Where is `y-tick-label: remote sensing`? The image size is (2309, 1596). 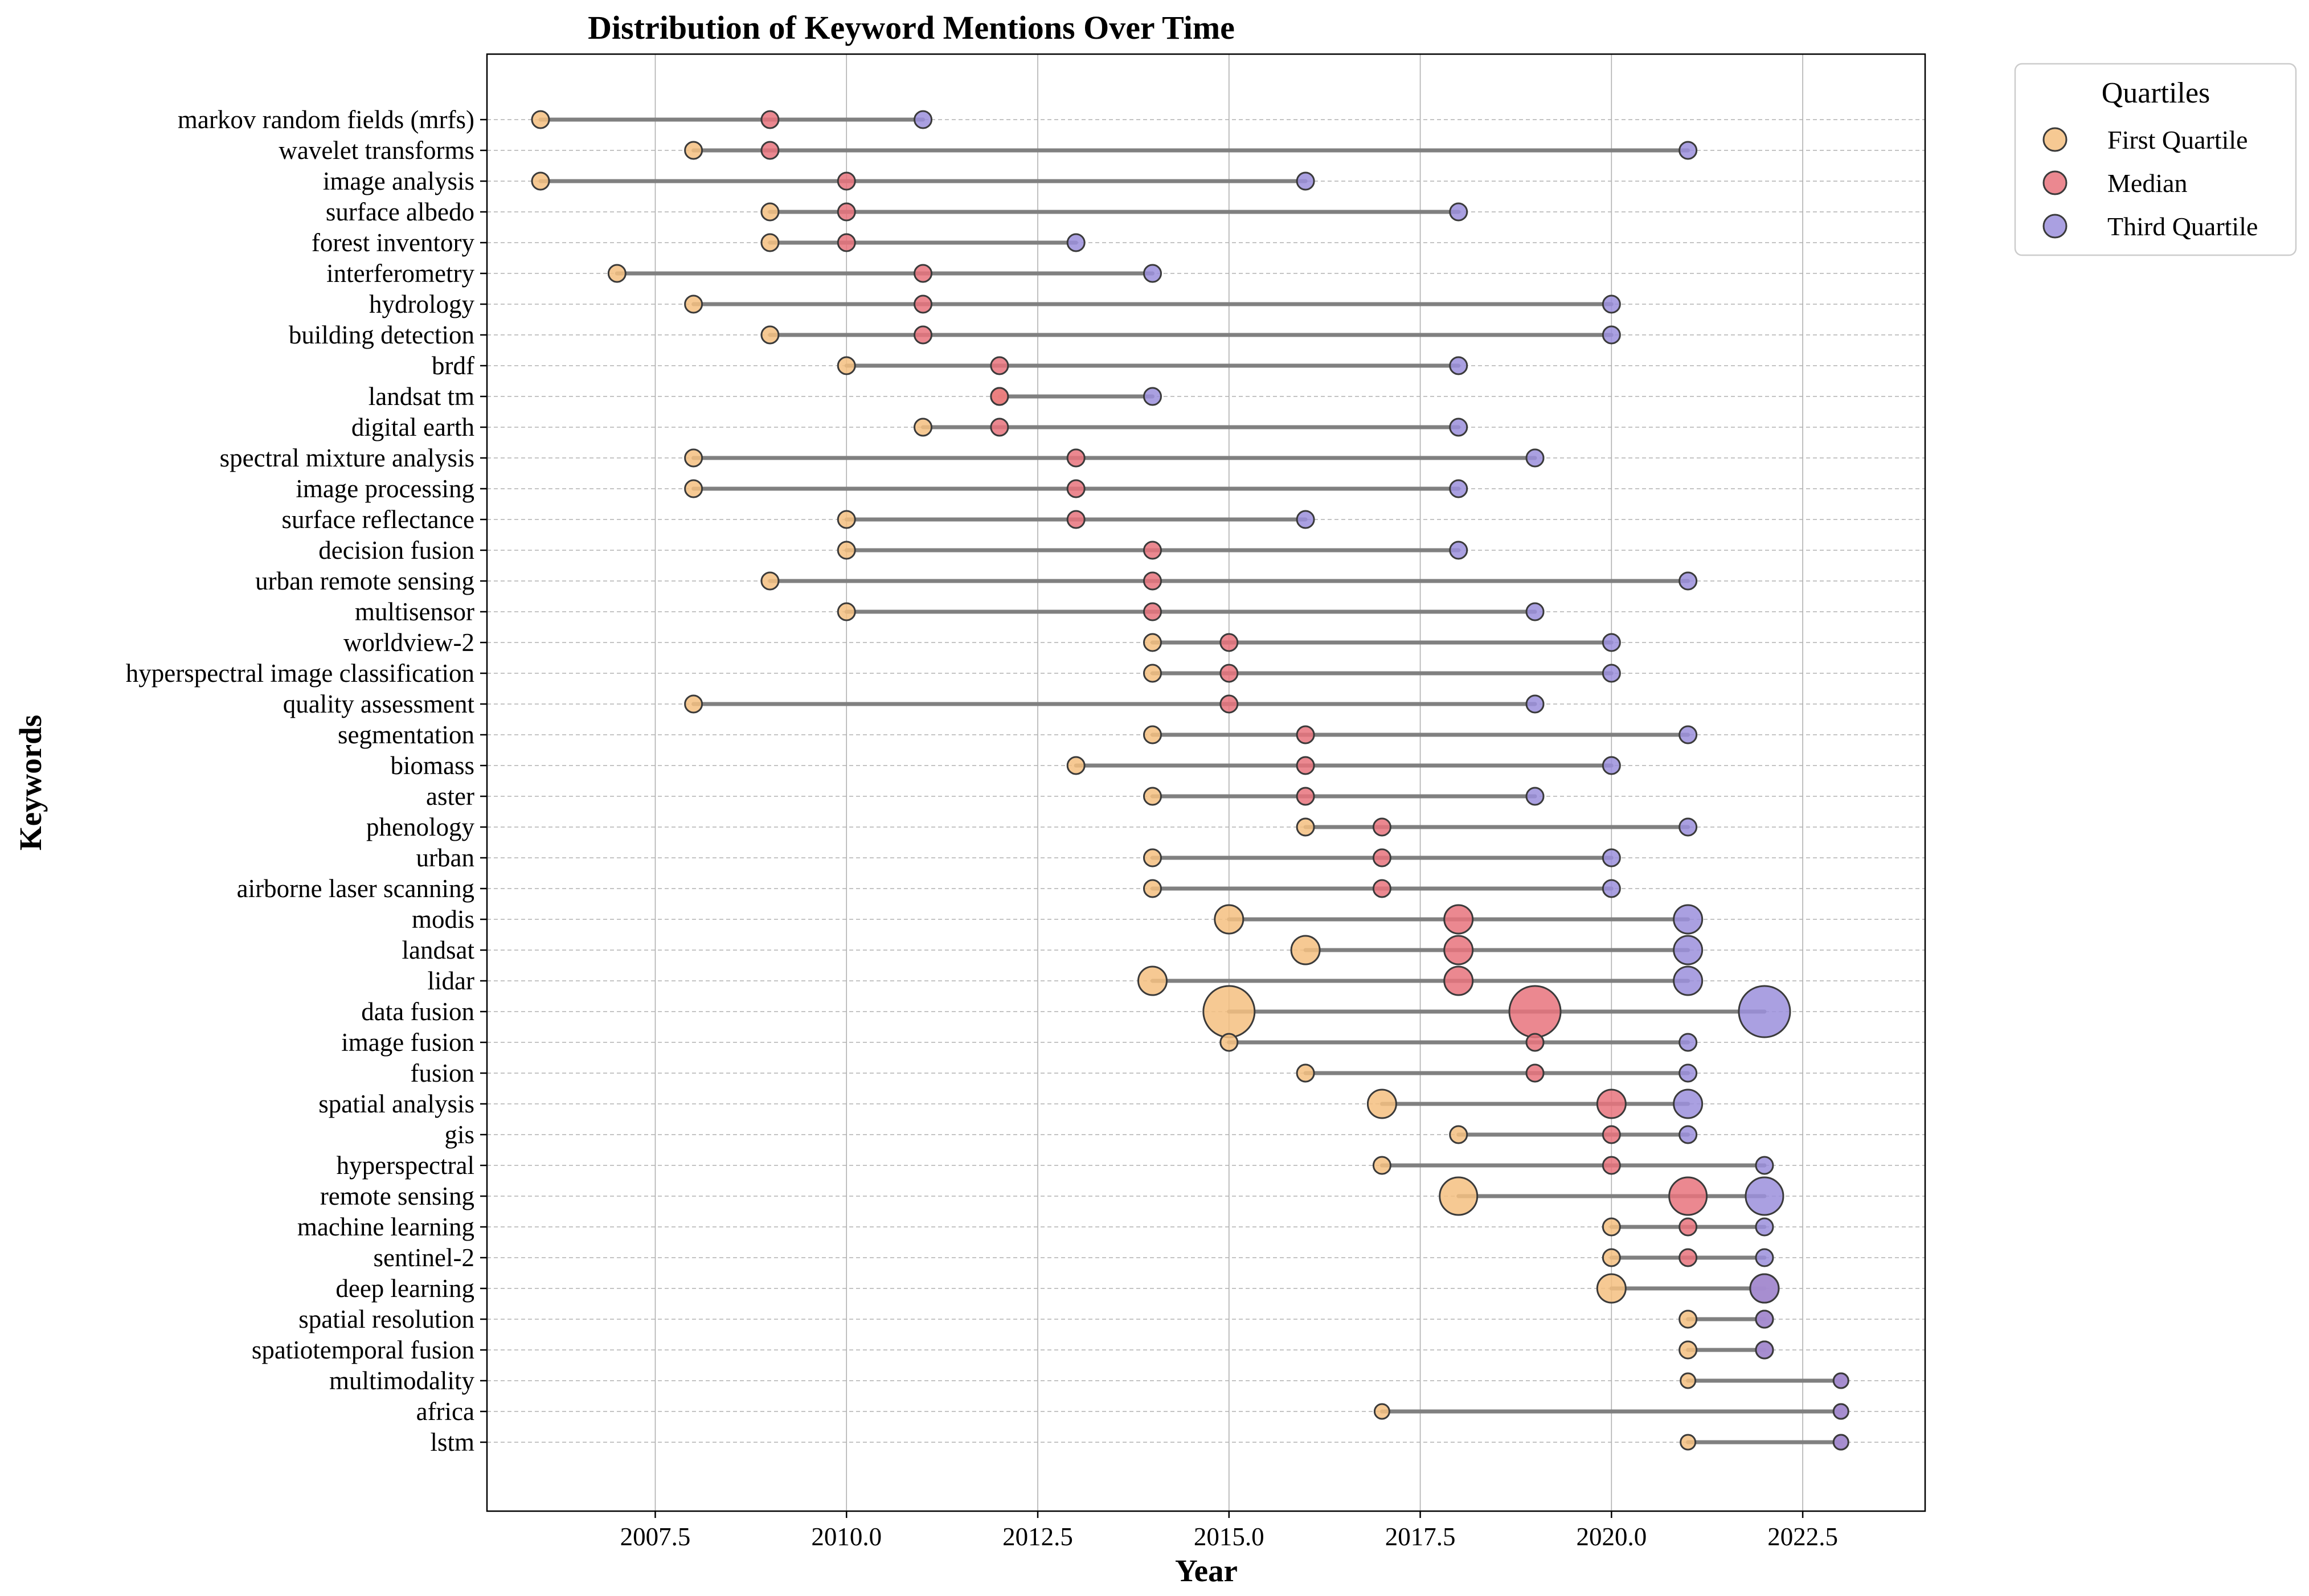
y-tick-label: remote sensing is located at coordinates (397, 1196).